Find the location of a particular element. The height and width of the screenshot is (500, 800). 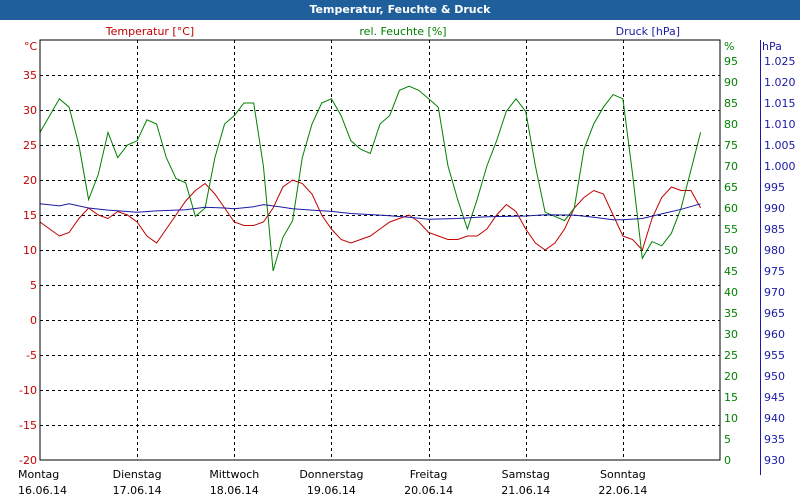

temp-tick-label: -20 is located at coordinates (28, 460).